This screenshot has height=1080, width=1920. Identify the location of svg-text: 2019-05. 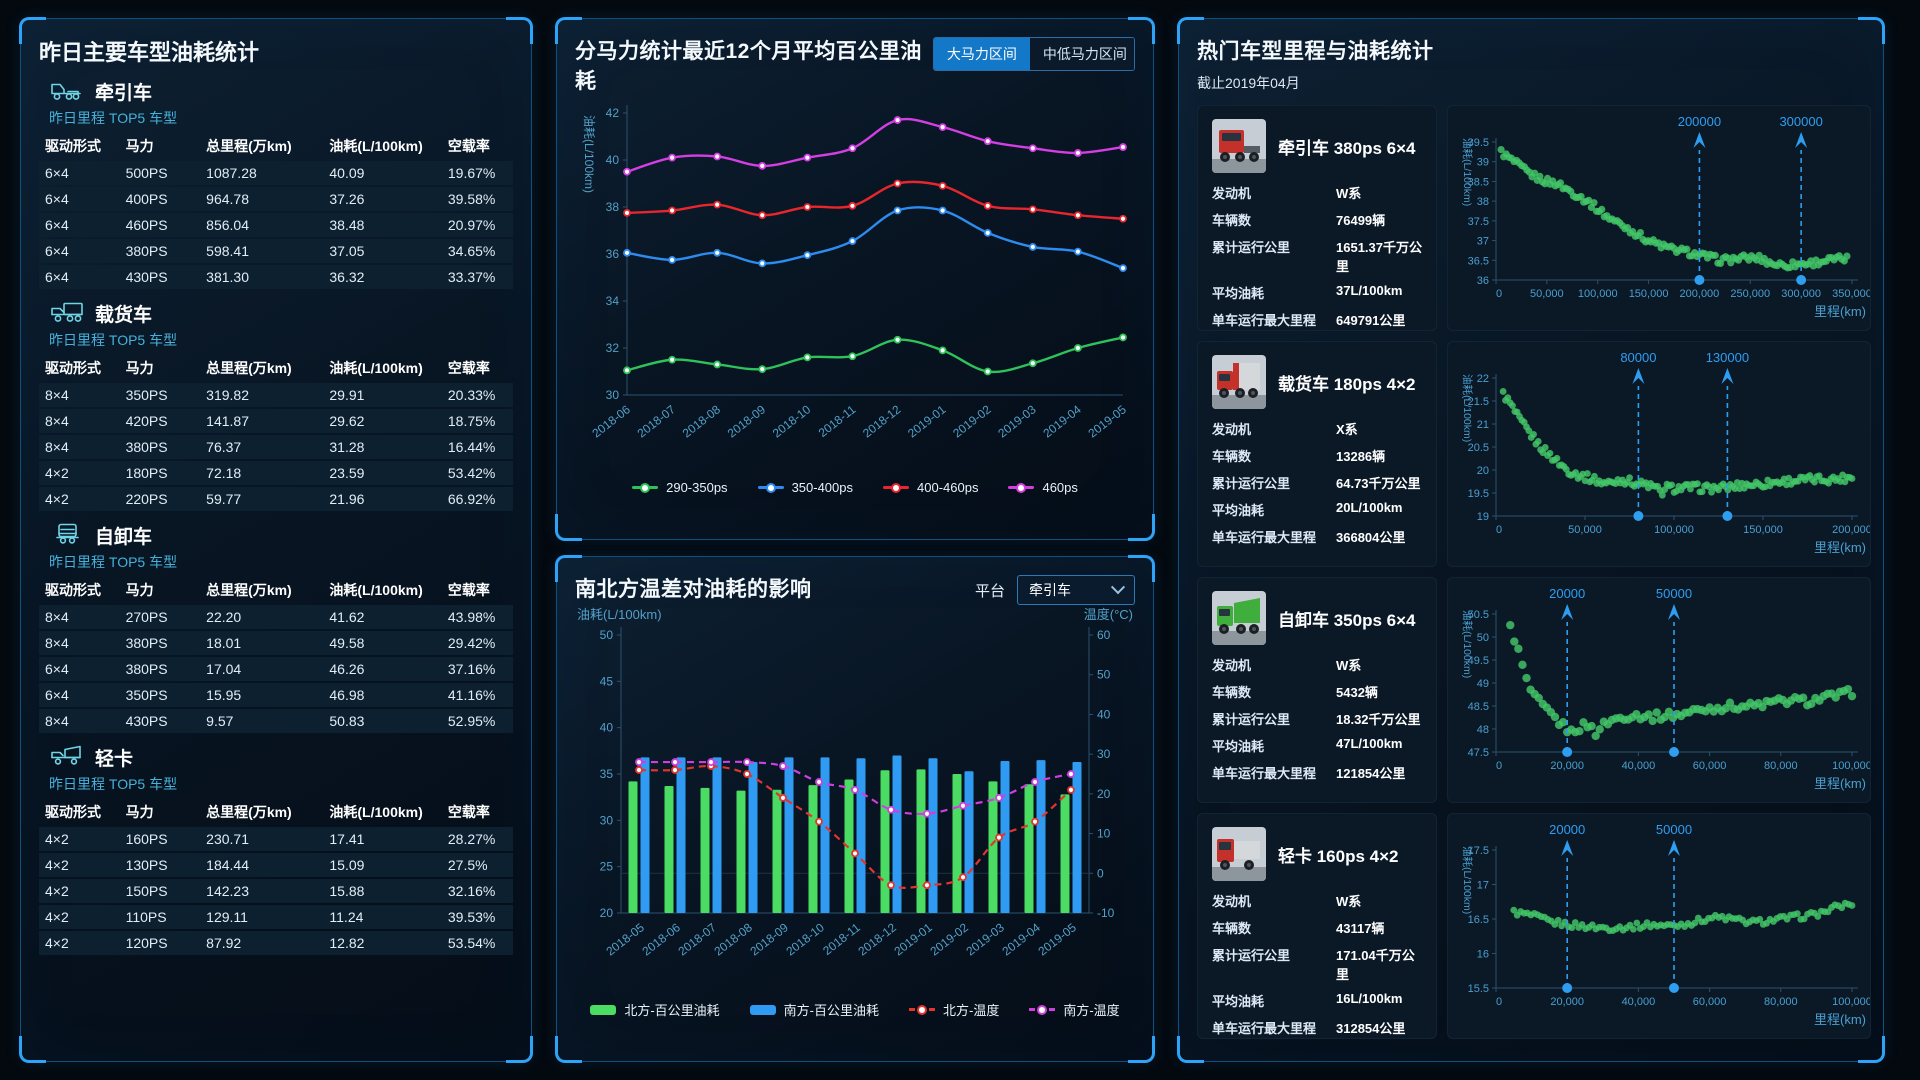
(1108, 421).